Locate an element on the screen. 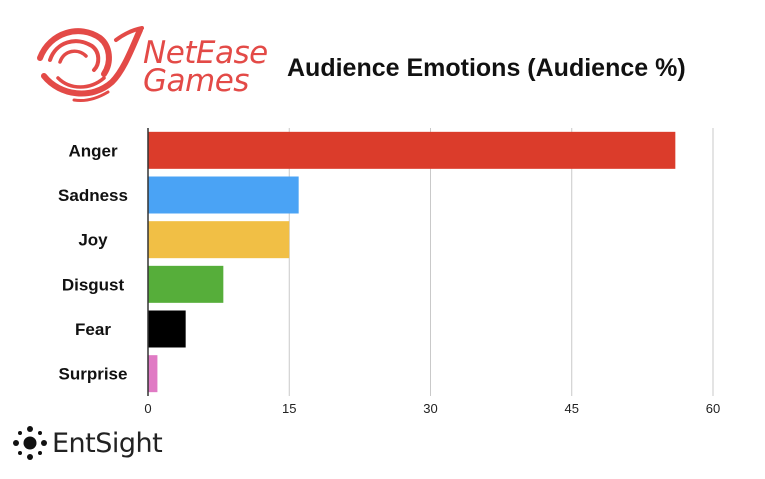 This screenshot has height=479, width=765. bar-fear is located at coordinates (167, 329).